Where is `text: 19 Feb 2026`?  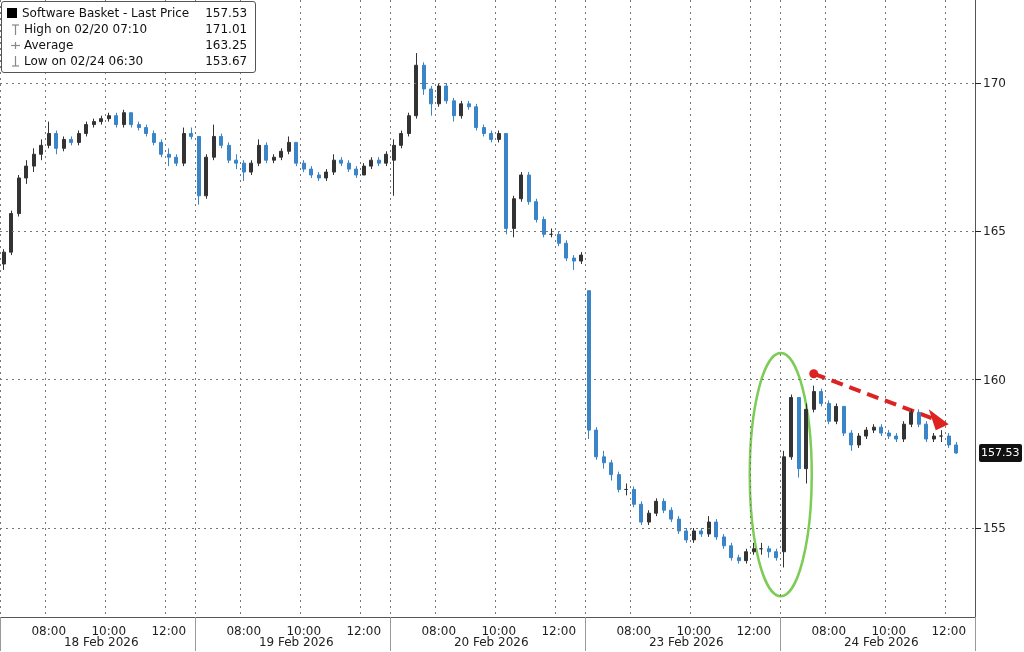
text: 19 Feb 2026 is located at coordinates (296, 642).